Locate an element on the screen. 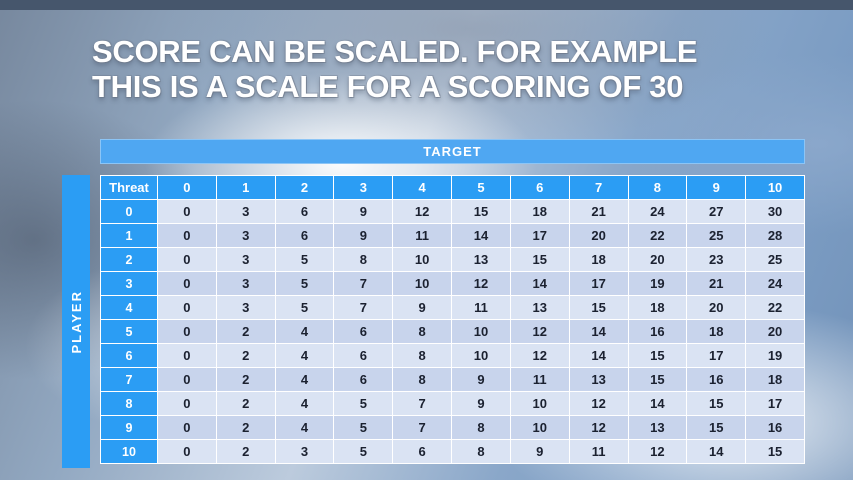  row-header: 9 is located at coordinates (129, 427).